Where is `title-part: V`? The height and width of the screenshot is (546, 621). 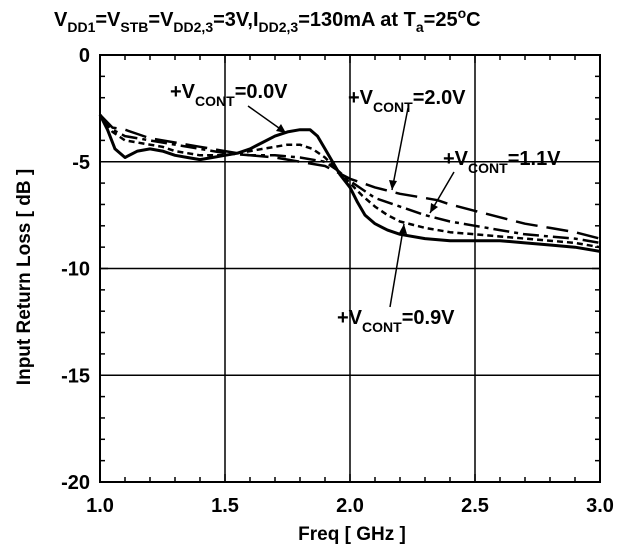
title-part: V is located at coordinates (61, 20).